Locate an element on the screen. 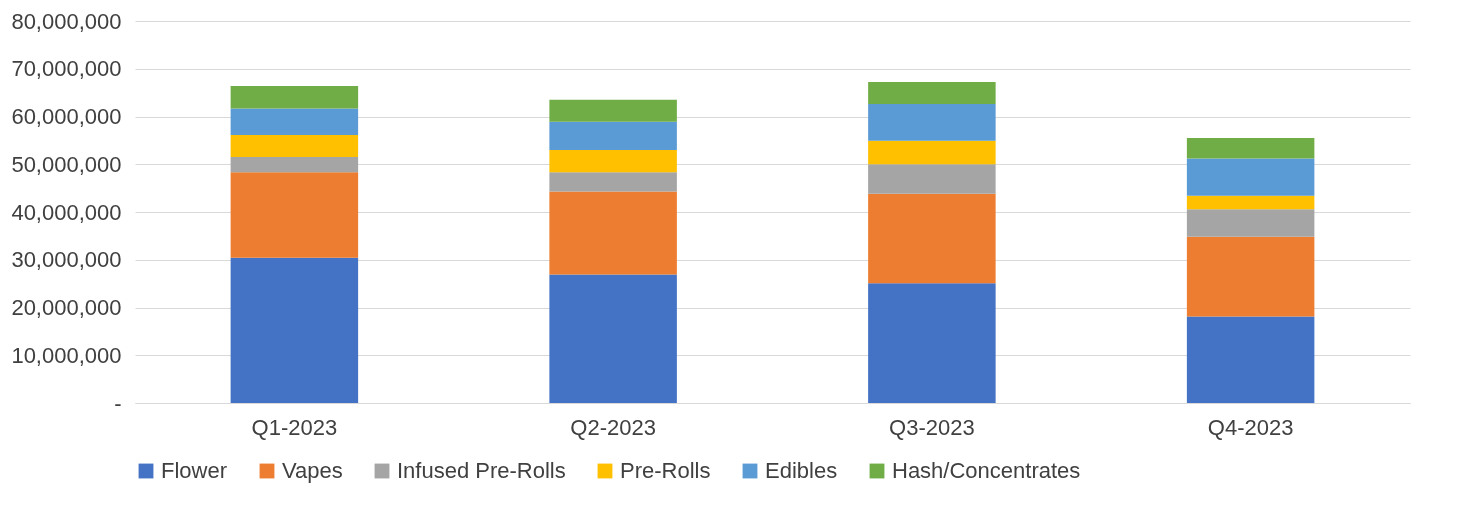 The height and width of the screenshot is (517, 1460). y-tick-label: - is located at coordinates (118, 403).